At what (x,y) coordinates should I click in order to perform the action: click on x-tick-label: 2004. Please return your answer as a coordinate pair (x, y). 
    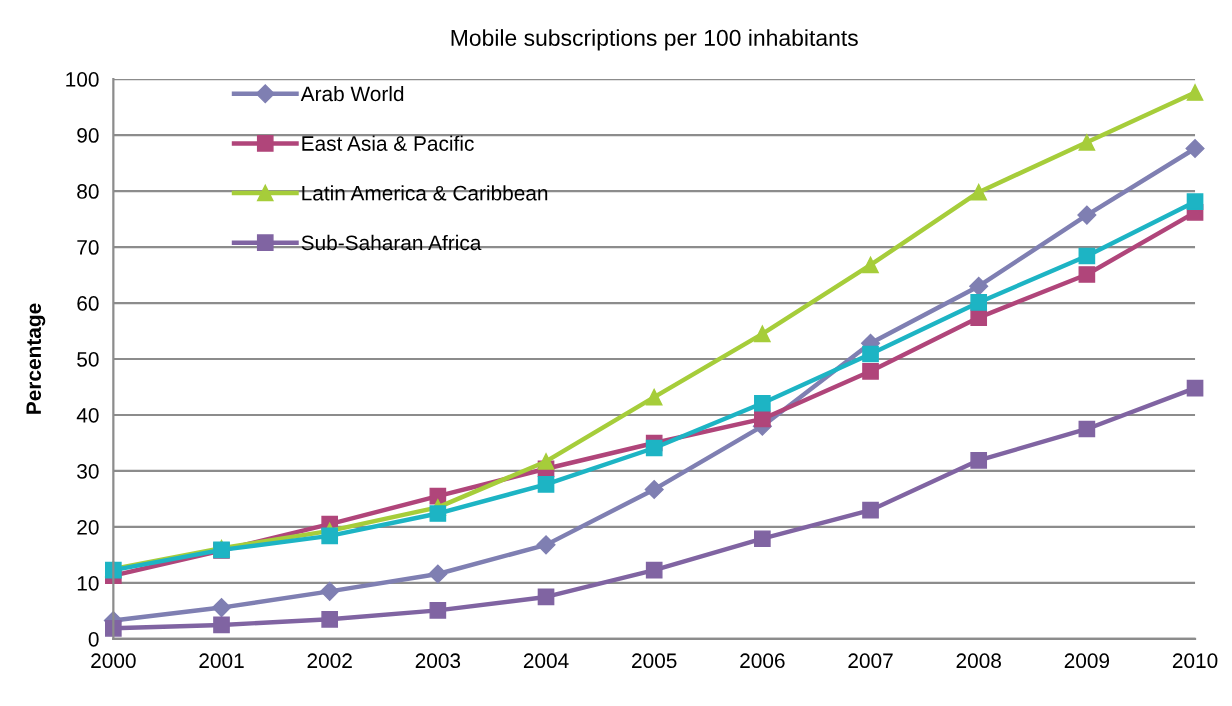
    Looking at the image, I should click on (546, 661).